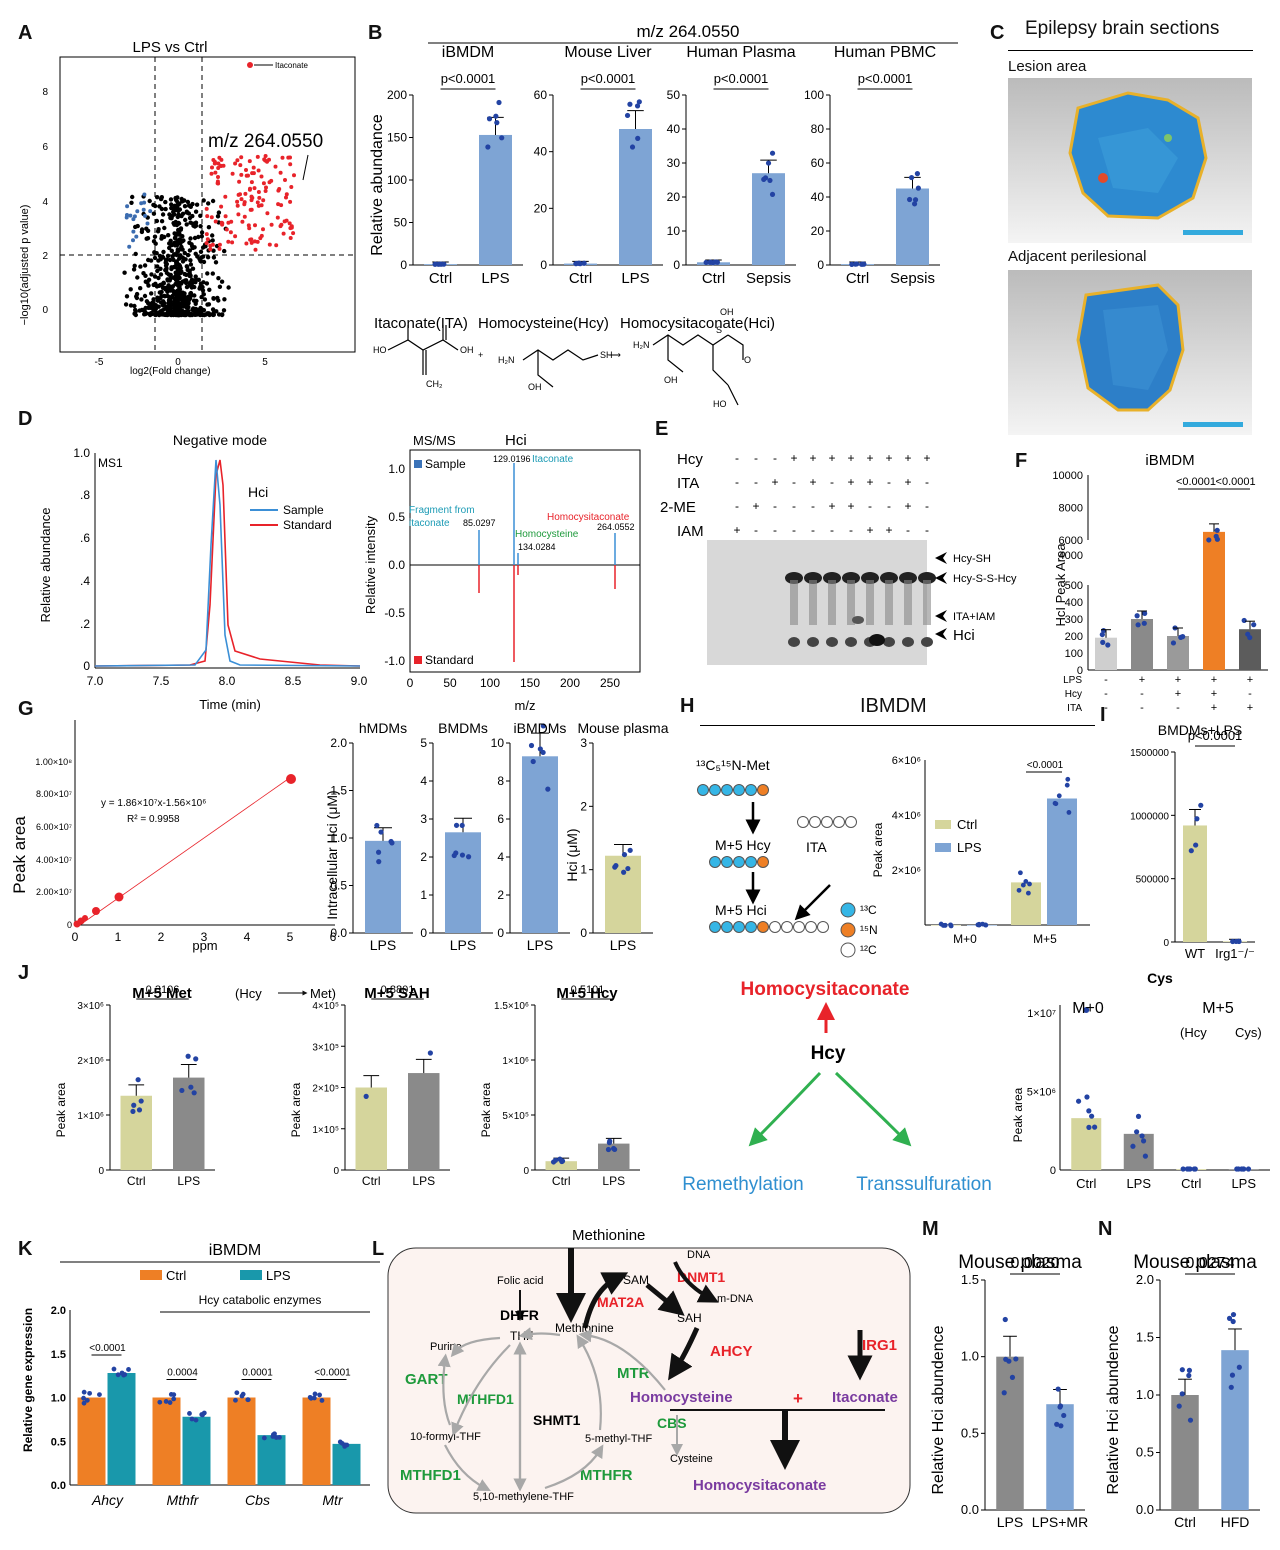 This screenshot has width=1280, height=1550. I want to click on relative-abundance-label: Relative abundance, so click(45, 565).